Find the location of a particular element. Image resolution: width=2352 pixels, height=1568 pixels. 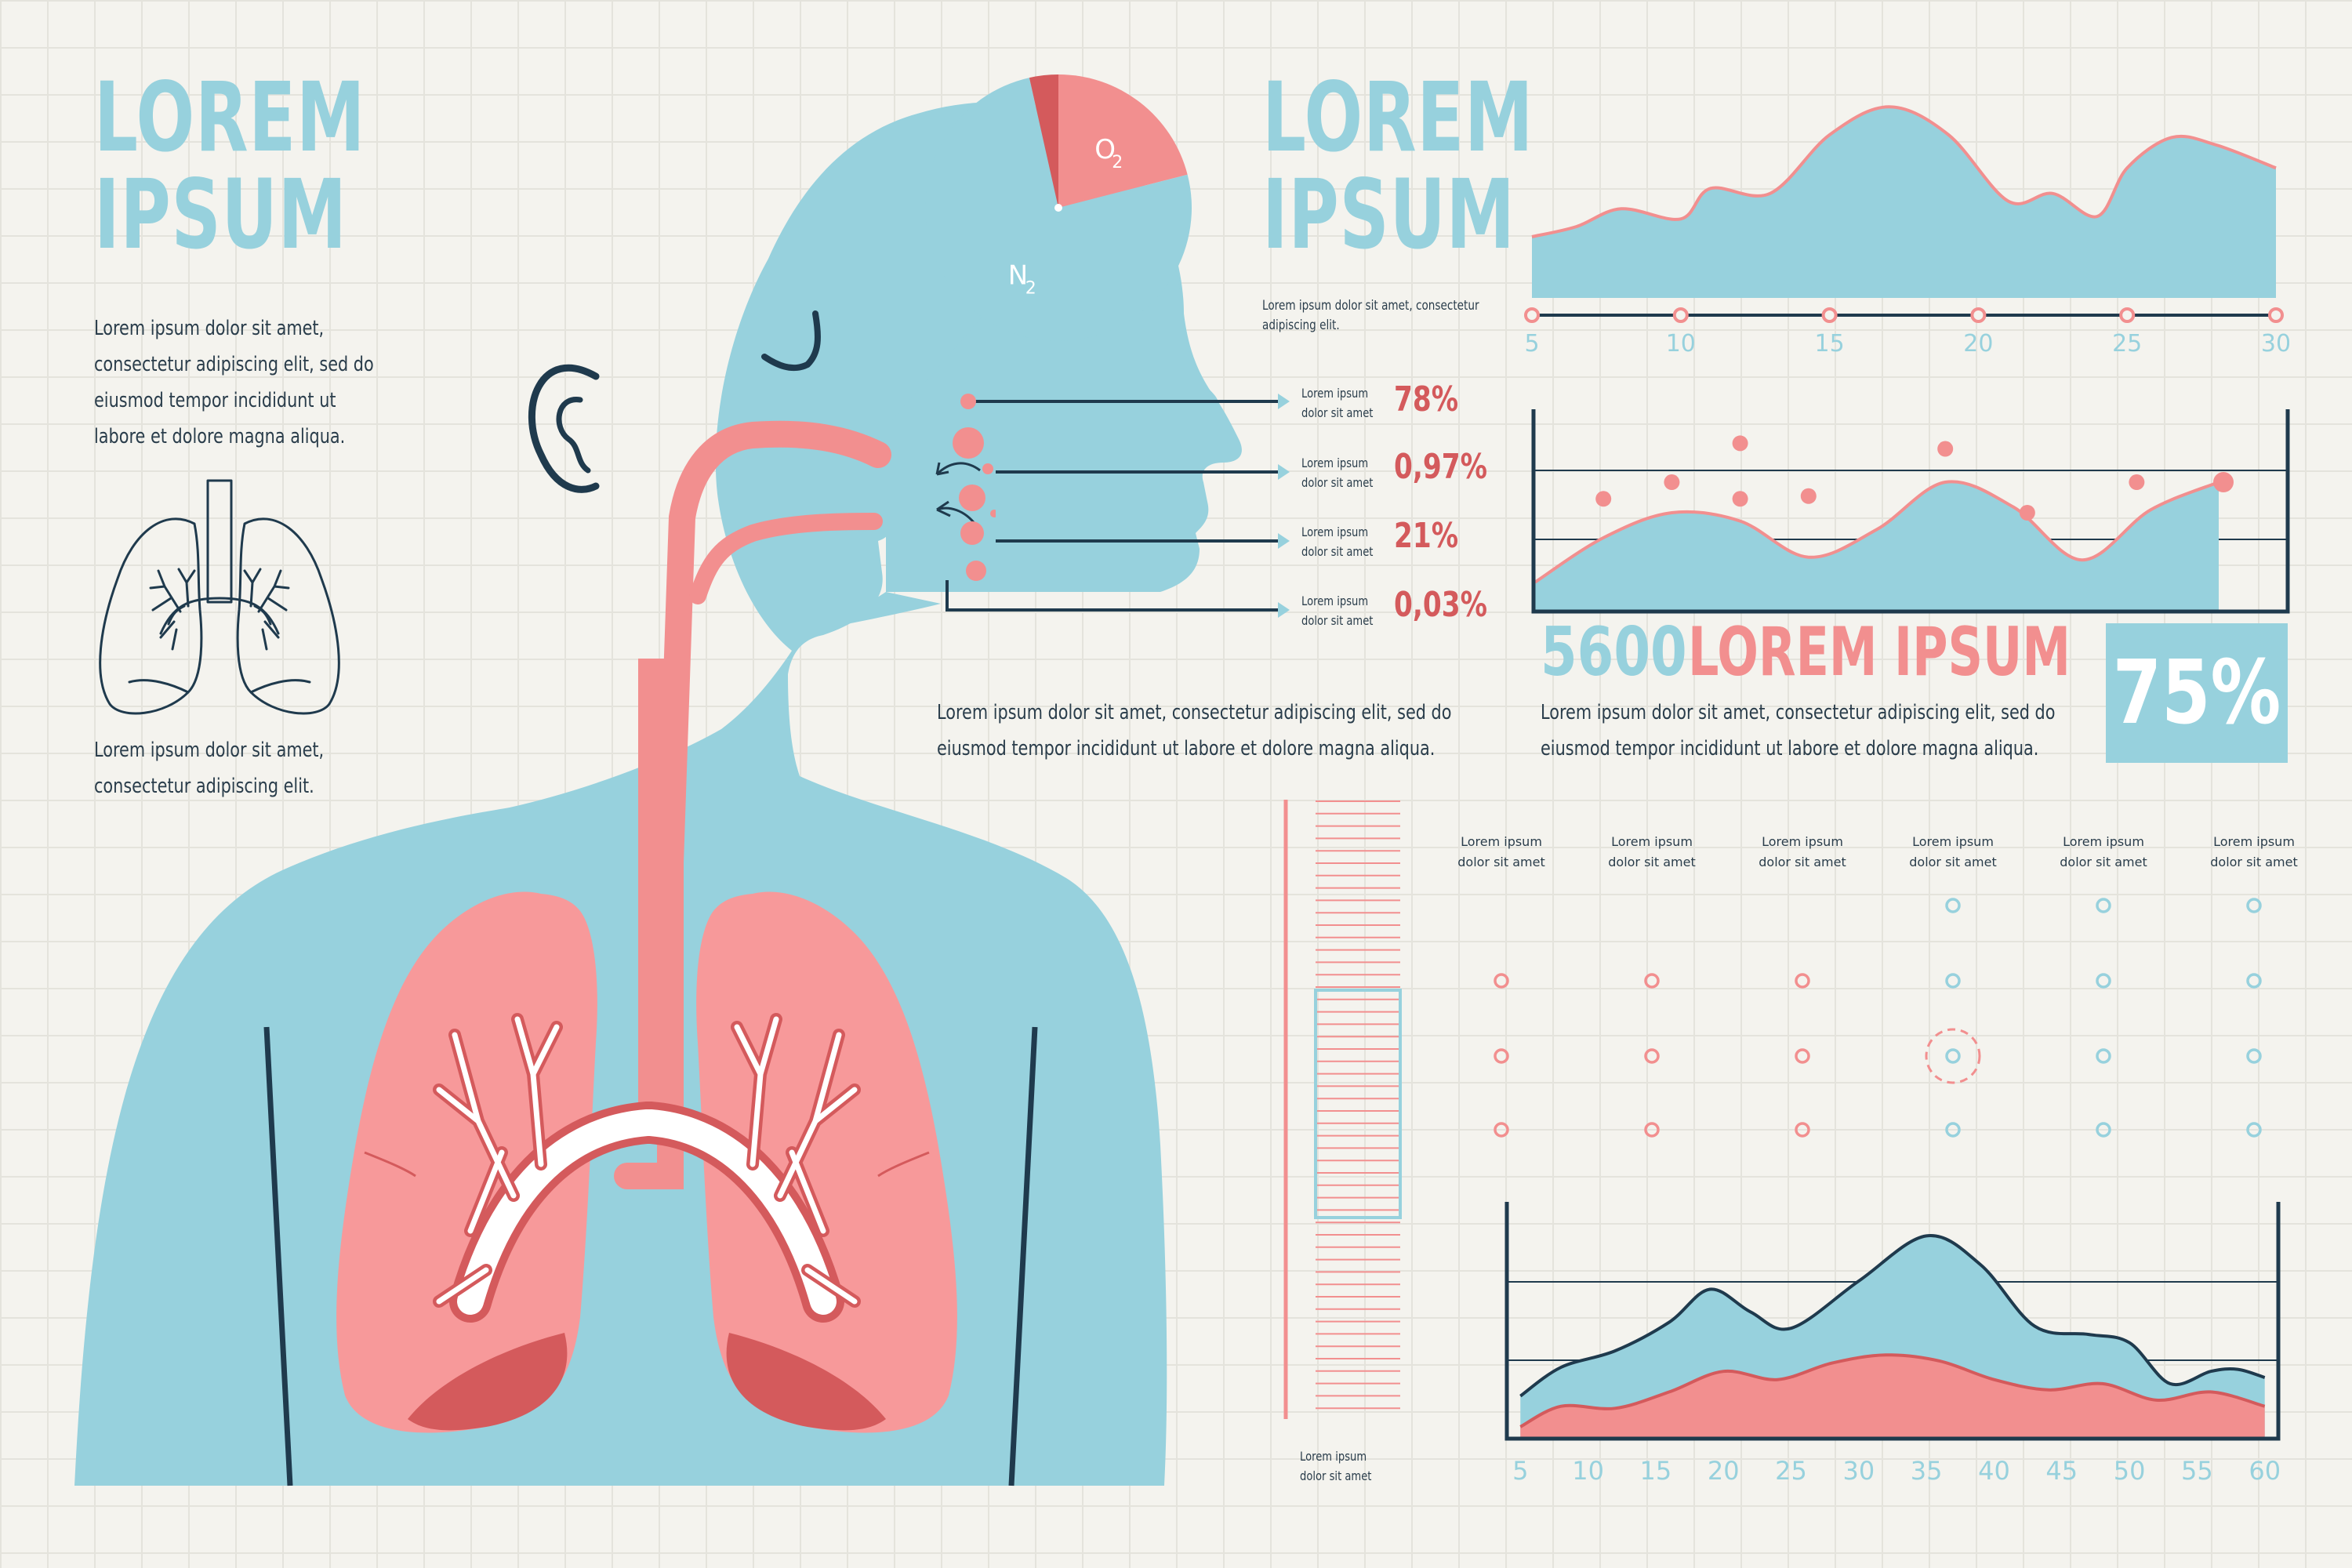

gas-value-3: 21% is located at coordinates (1426, 536).